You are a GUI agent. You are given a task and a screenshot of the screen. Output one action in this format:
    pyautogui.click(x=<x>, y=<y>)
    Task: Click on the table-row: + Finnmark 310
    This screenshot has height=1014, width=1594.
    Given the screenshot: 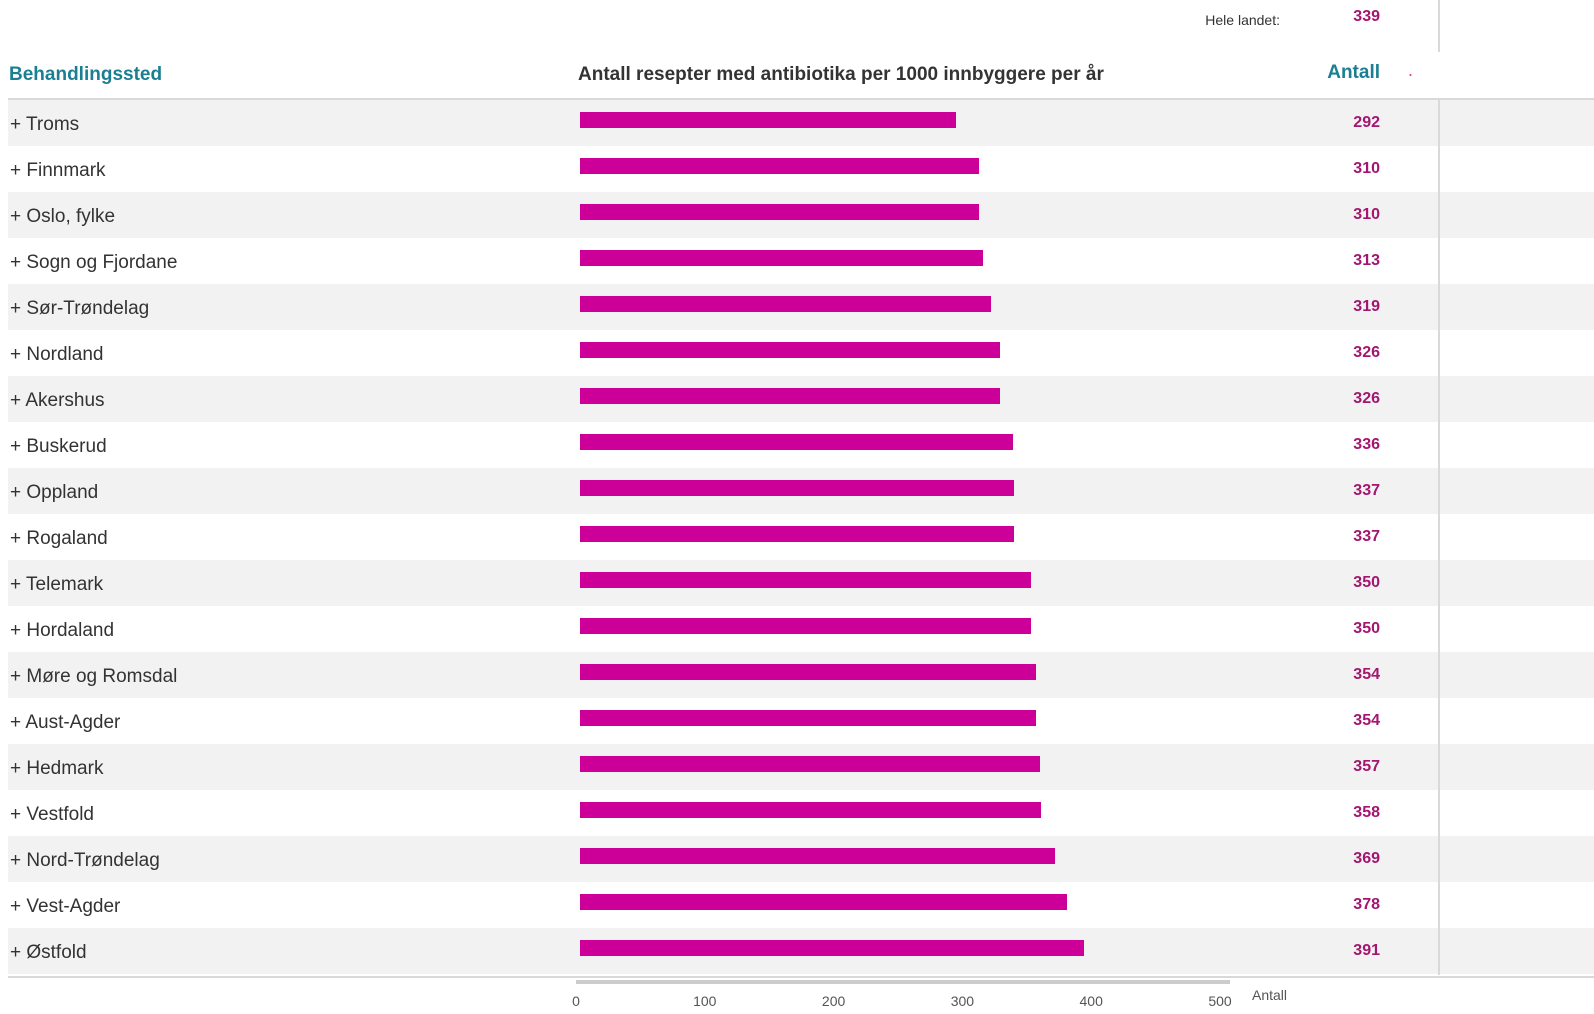 What is the action you would take?
    pyautogui.click(x=801, y=169)
    